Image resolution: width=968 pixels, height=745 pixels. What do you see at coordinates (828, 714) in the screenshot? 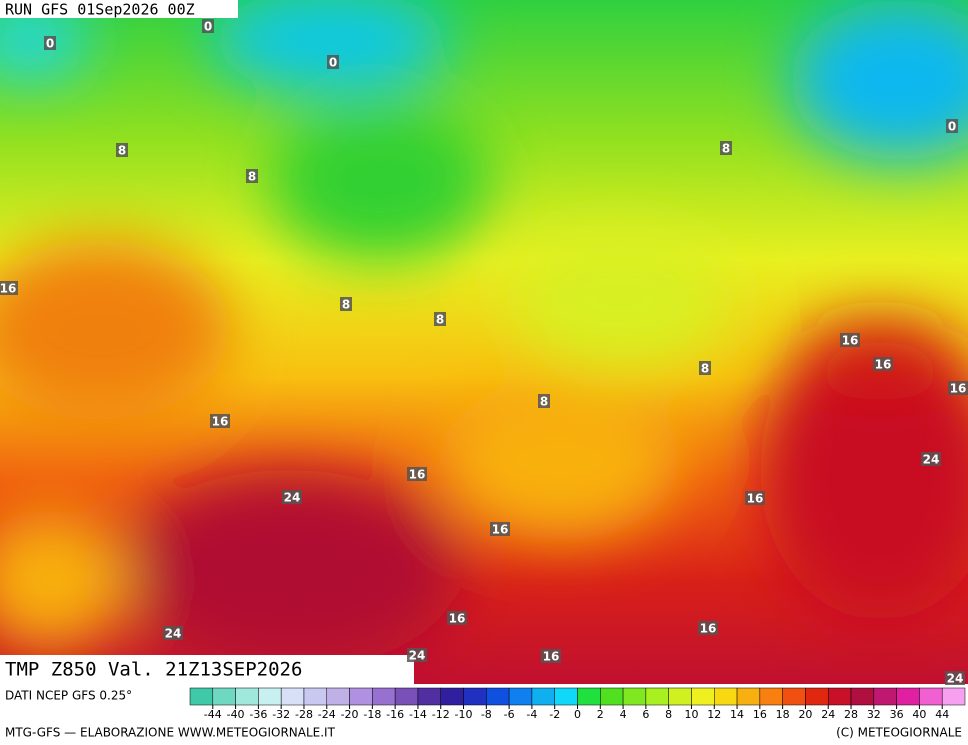
I see `legend-label: 24` at bounding box center [828, 714].